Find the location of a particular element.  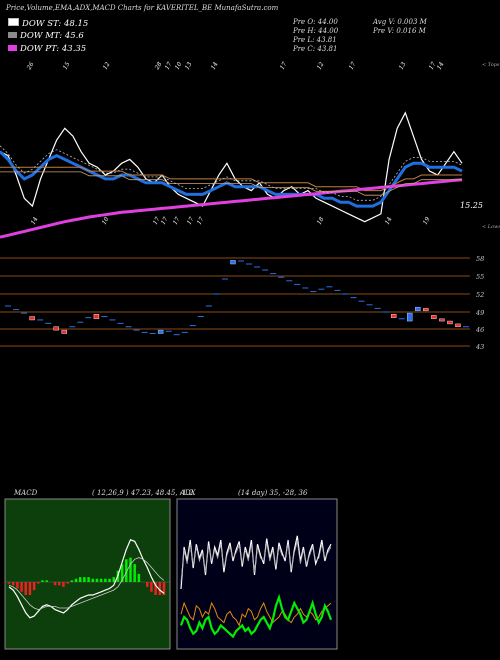

dow-pt-text: DOW PT: 43.35 is located at coordinates (53, 49).